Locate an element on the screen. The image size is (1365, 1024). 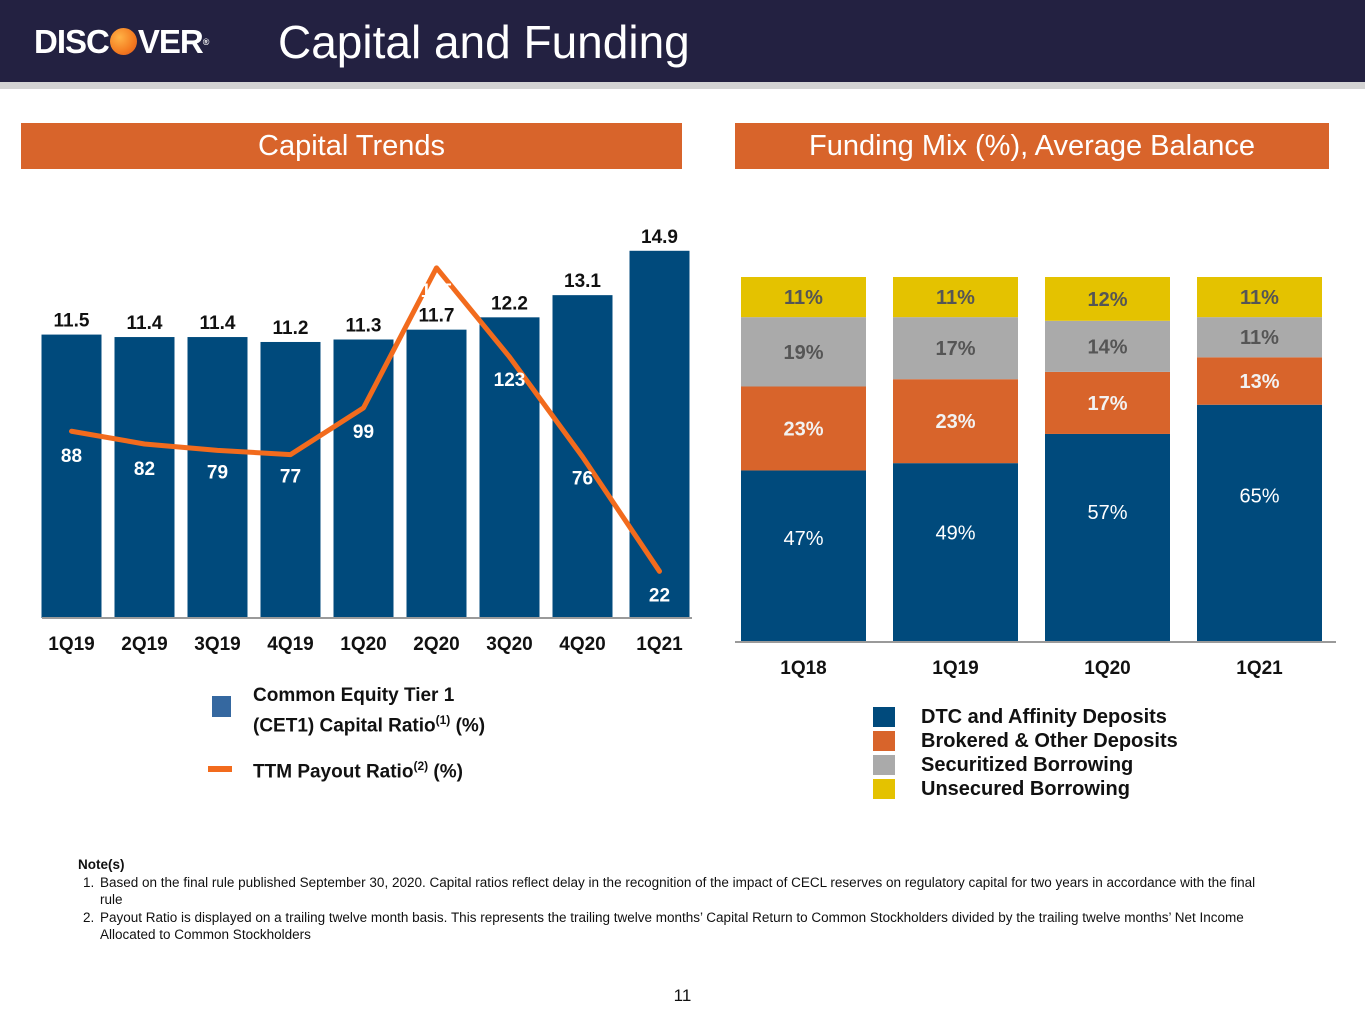
brokered-legend-label: Brokered & Other Deposits is located at coordinates (1049, 741).